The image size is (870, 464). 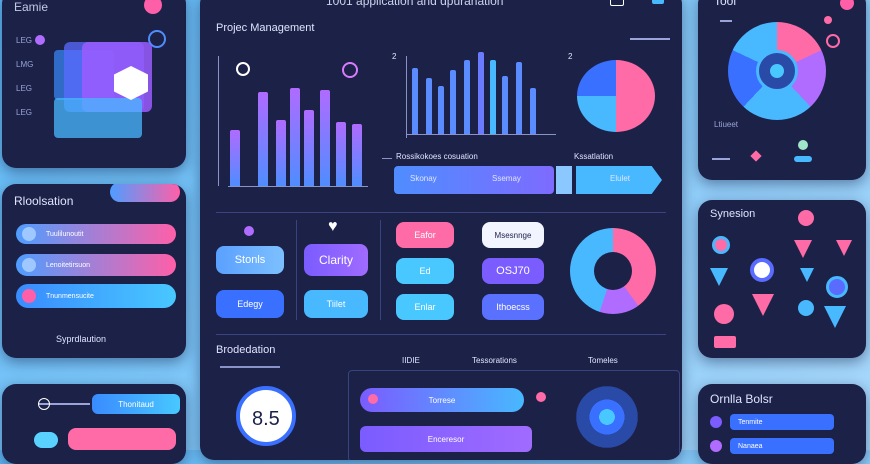 What do you see at coordinates (750, 446) in the screenshot?
I see `right-list-label: Nanaea` at bounding box center [750, 446].